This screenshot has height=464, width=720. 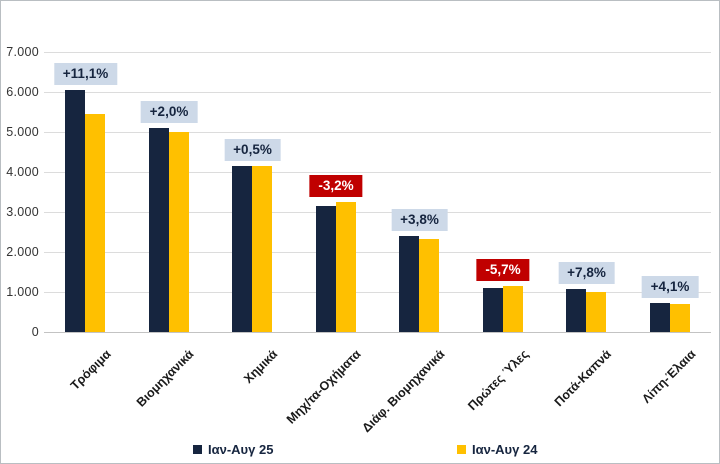 I want to click on change-badge: +4,1%, so click(x=670, y=286).